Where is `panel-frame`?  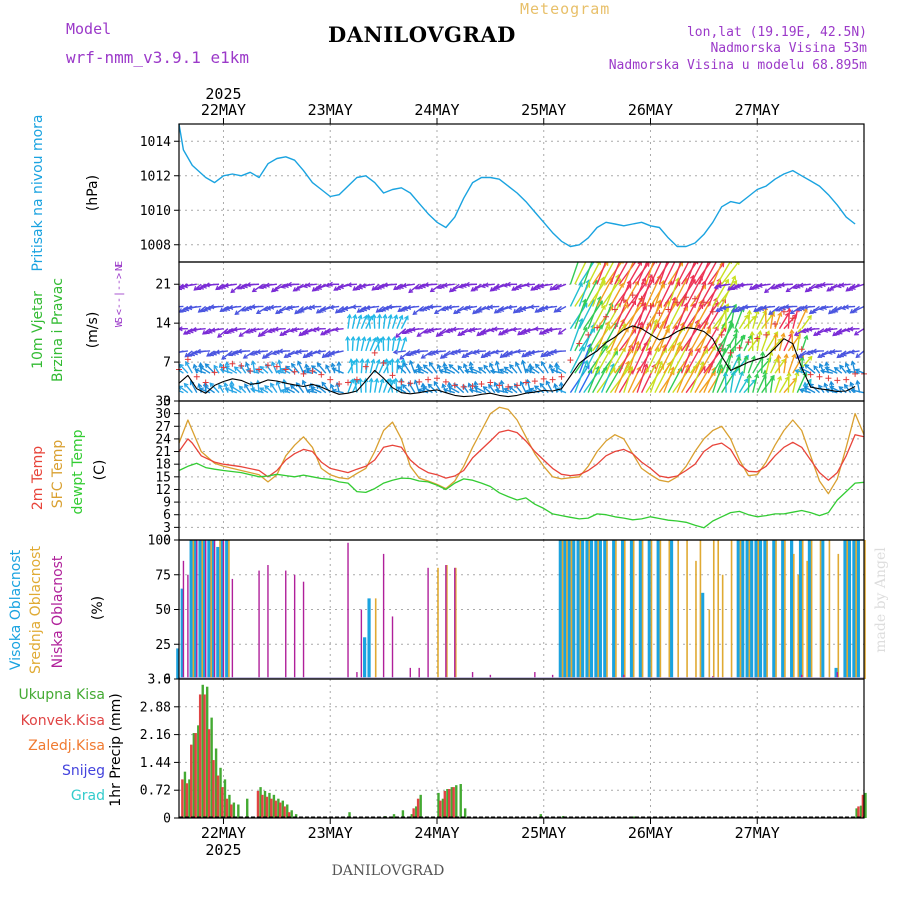 panel-frame is located at coordinates (521, 748).